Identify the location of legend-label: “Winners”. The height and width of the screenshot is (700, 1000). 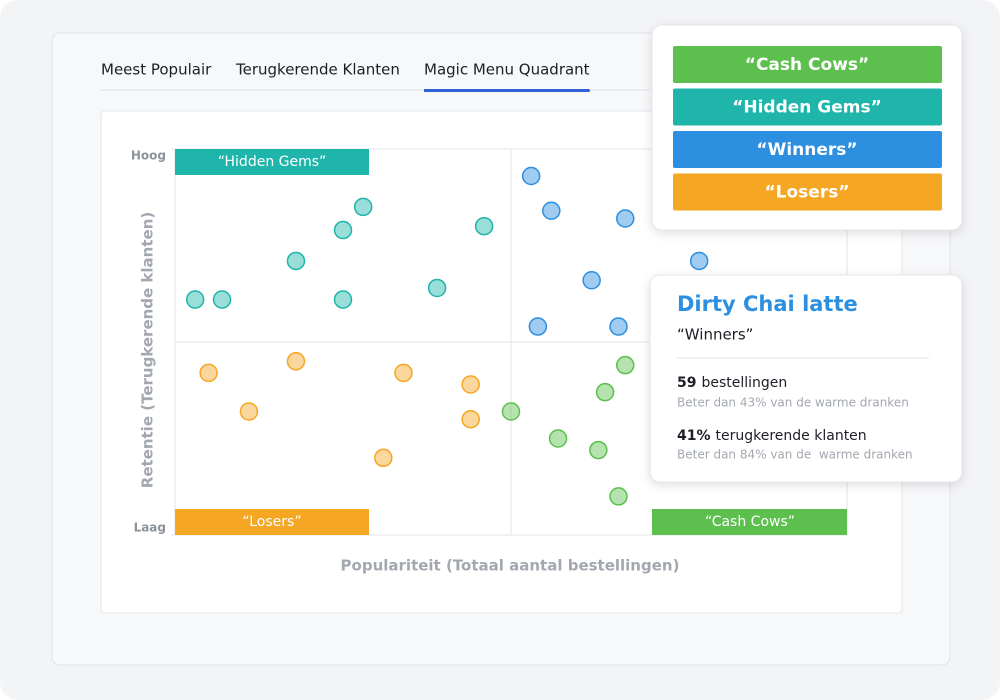
(806, 150).